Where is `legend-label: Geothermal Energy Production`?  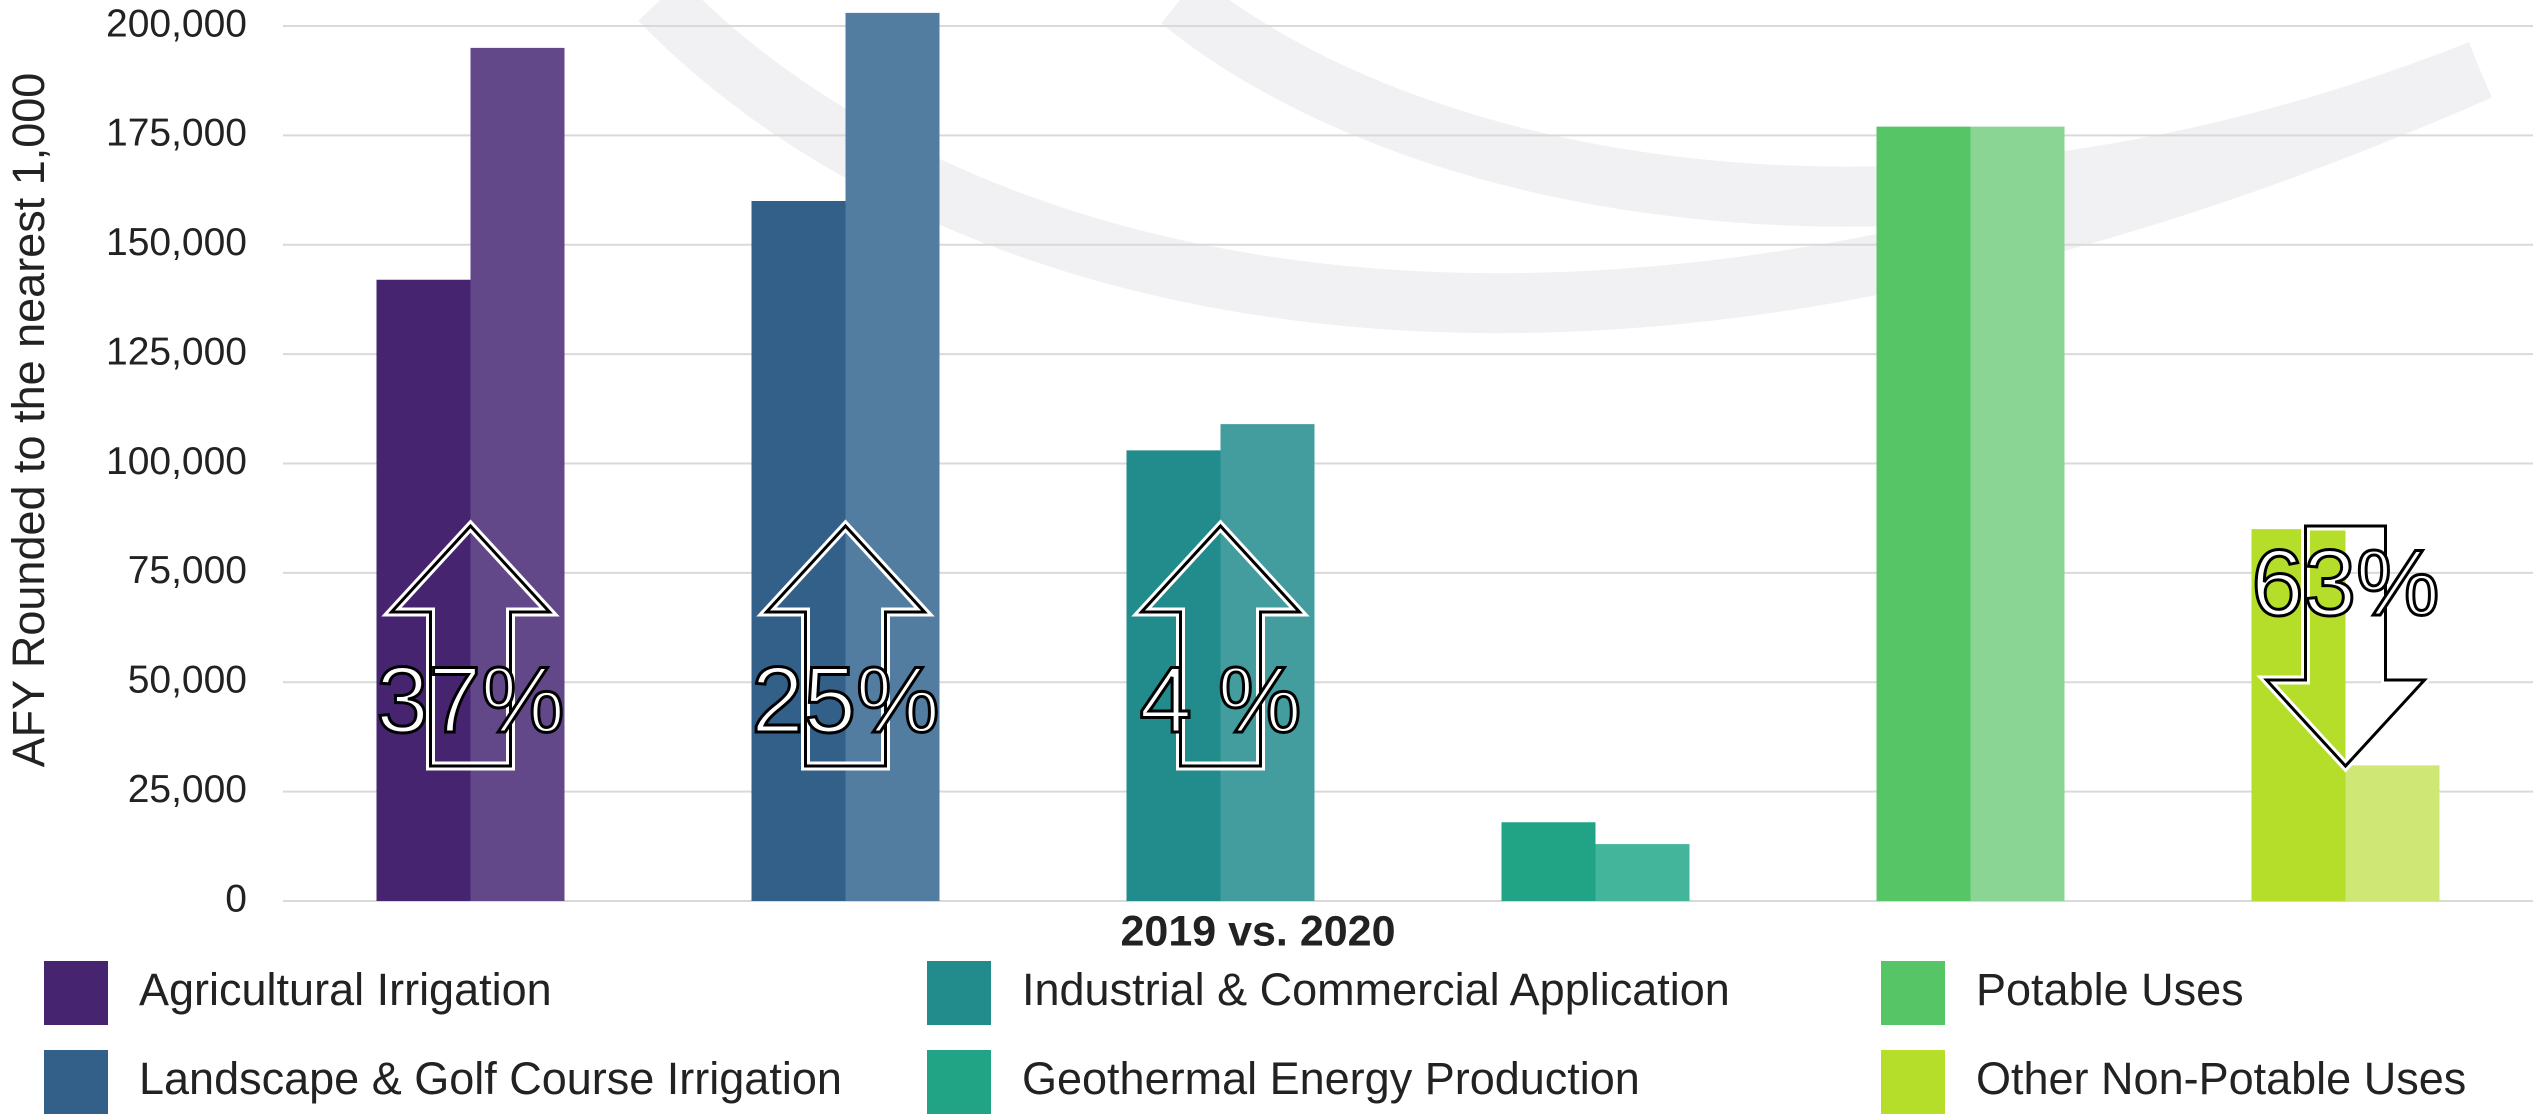
legend-label: Geothermal Energy Production is located at coordinates (1331, 1078).